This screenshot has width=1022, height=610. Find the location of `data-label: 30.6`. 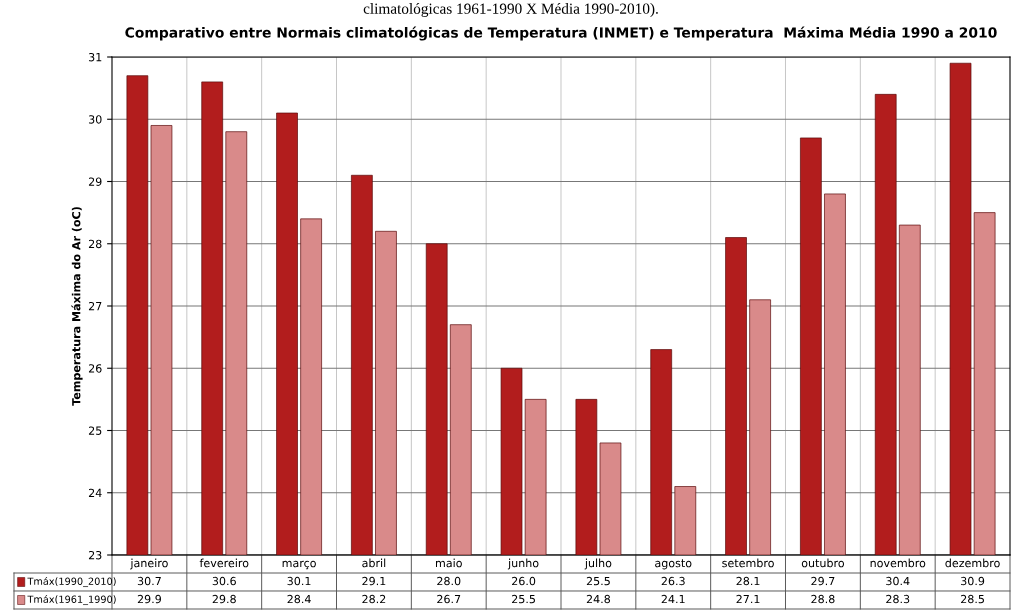

data-label: 30.6 is located at coordinates (224, 581).